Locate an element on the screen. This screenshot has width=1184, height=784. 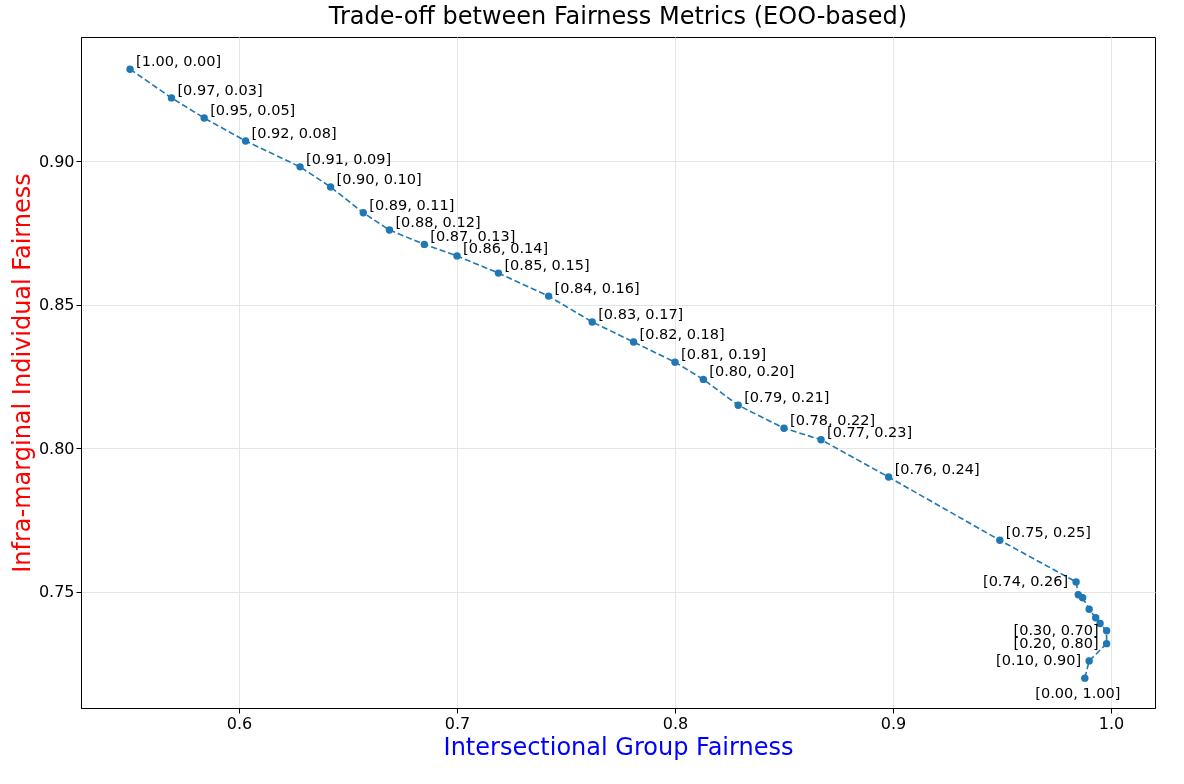
data-label: [0.75, 0.25] is located at coordinates (1048, 532).